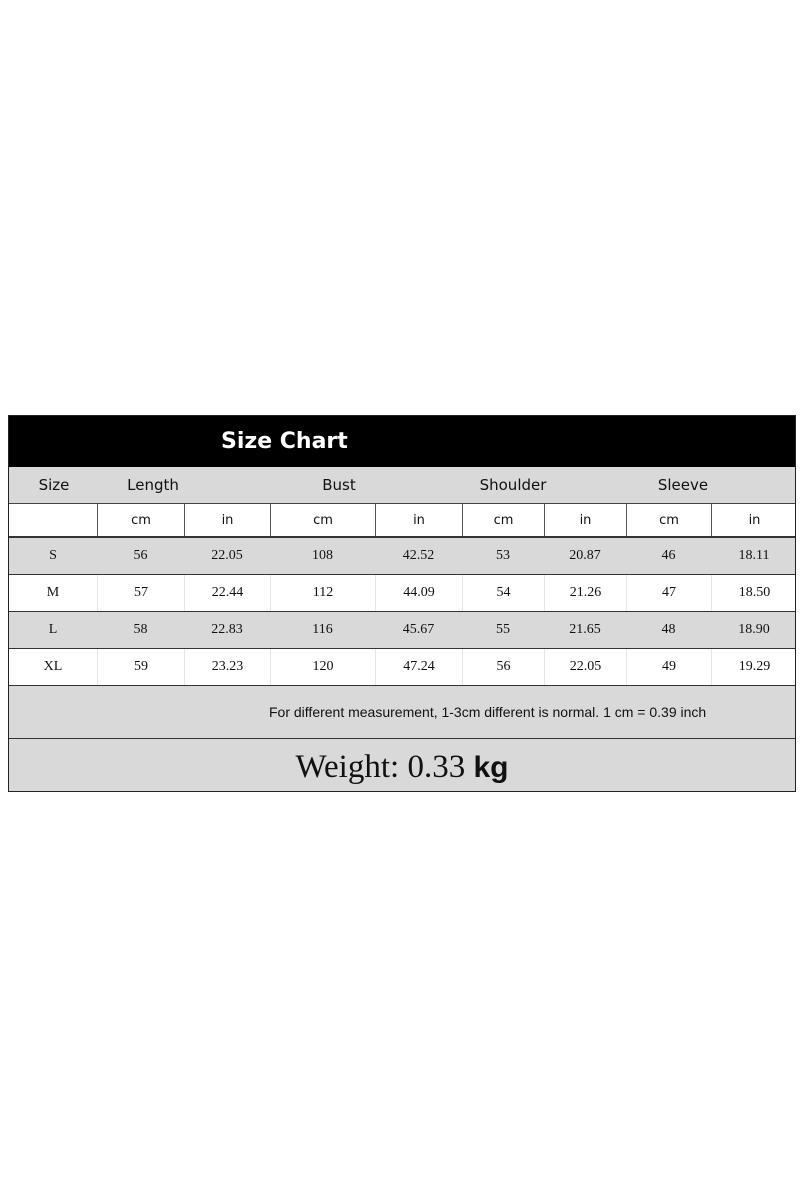  What do you see at coordinates (585, 593) in the screenshot?
I see `value-cell: 21.26` at bounding box center [585, 593].